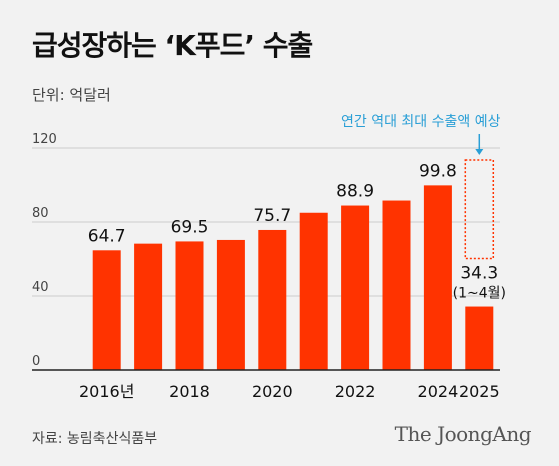 This screenshot has width=559, height=466. What do you see at coordinates (479, 338) in the screenshot?
I see `bar-2025` at bounding box center [479, 338].